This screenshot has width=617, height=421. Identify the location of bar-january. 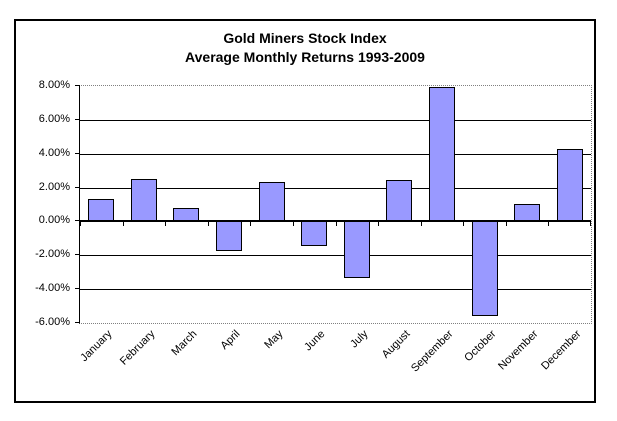
(101, 210).